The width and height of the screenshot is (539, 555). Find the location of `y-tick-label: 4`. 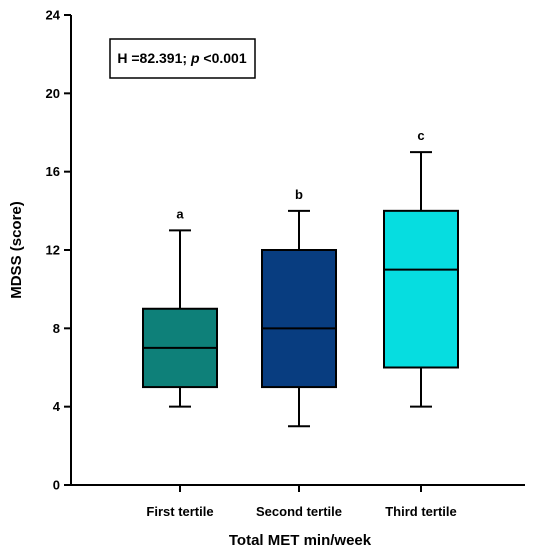

y-tick-label: 4 is located at coordinates (57, 406).